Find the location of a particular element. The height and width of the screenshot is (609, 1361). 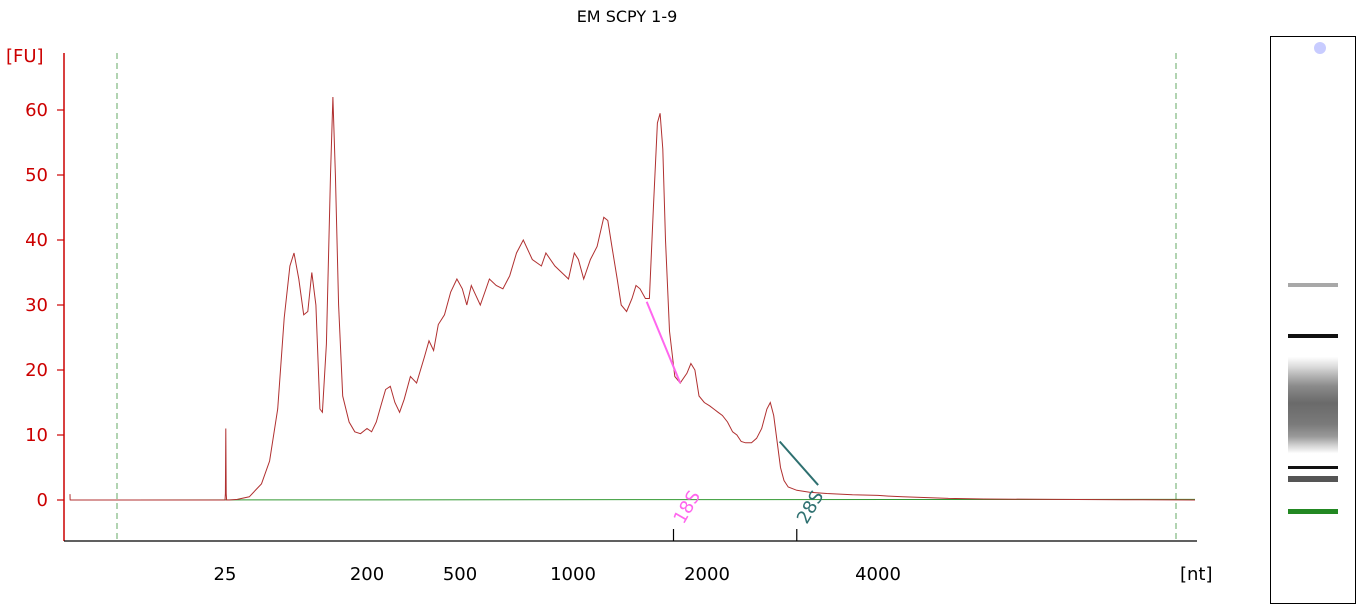

gel-band-18s is located at coordinates (1313, 467).